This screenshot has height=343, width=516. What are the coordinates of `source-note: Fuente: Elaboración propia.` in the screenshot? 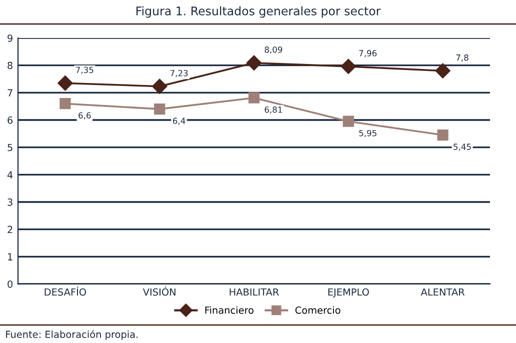 It's located at (72, 335).